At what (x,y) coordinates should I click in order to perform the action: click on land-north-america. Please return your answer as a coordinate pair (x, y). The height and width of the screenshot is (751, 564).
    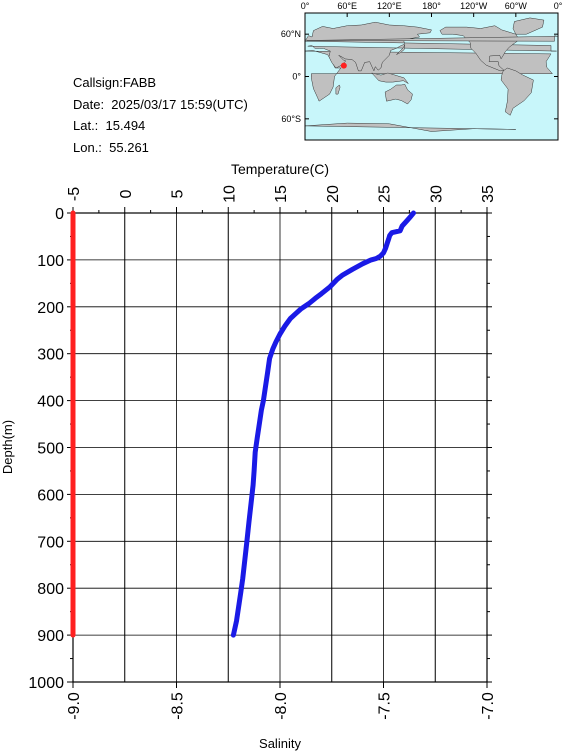
    Looking at the image, I should click on (479, 48).